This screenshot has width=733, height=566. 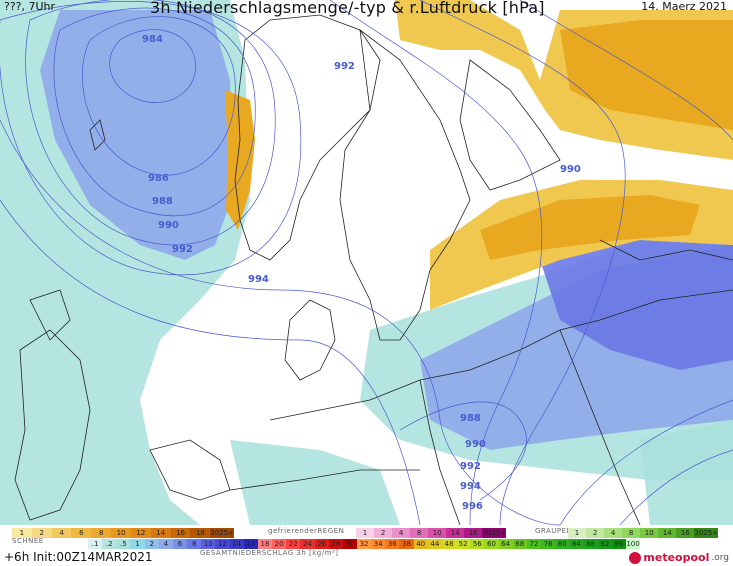 What do you see at coordinates (364, 544) in the screenshot?
I see `legend-swatch: 32` at bounding box center [364, 544].